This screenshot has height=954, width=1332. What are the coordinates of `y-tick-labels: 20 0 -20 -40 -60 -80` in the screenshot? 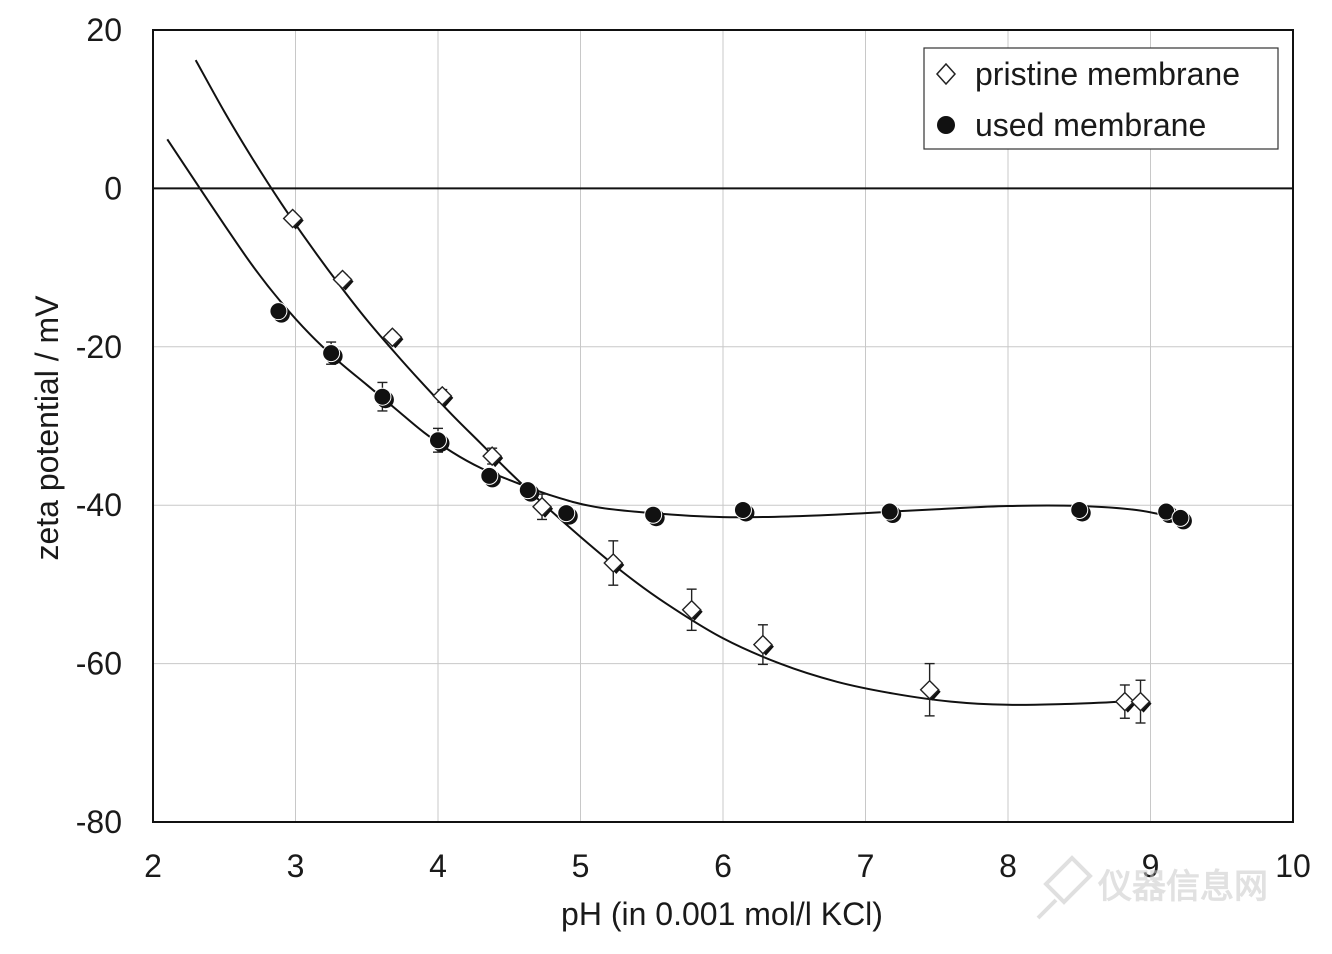 It's located at (99, 426).